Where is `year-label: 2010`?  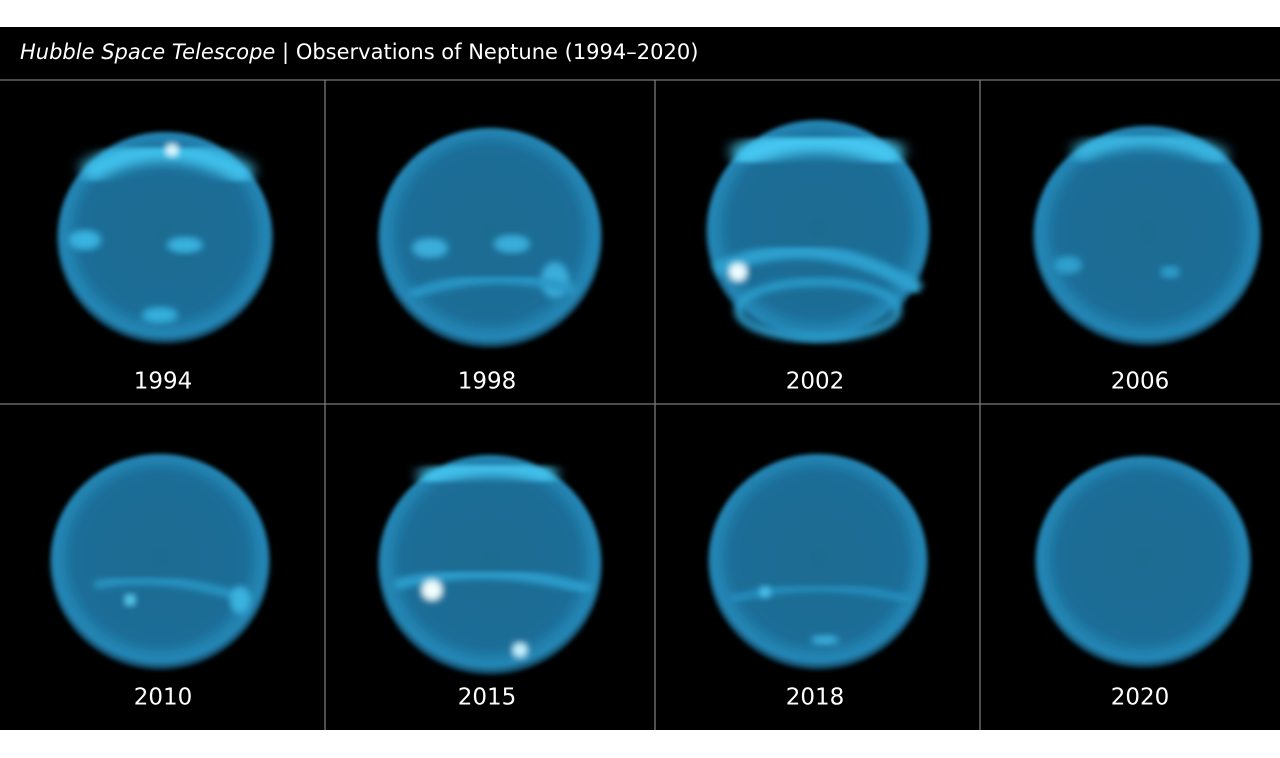 year-label: 2010 is located at coordinates (163, 698).